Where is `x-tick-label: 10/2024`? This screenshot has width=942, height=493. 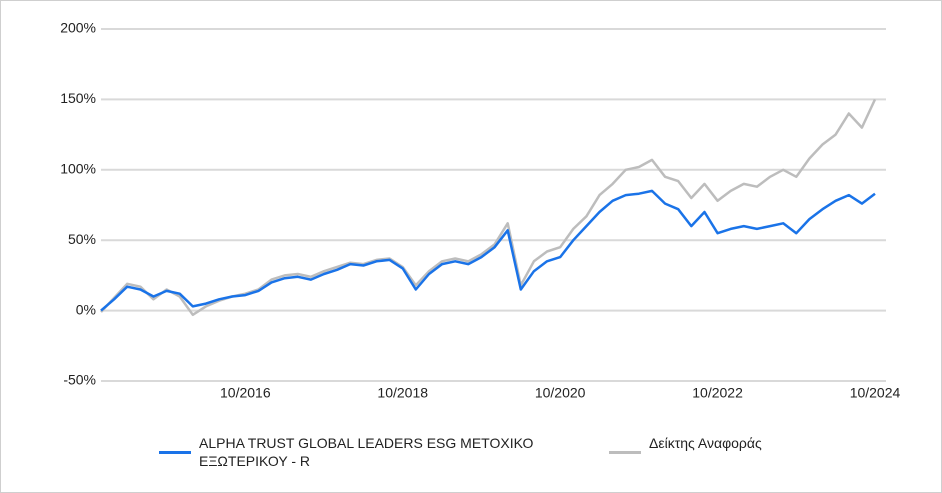
x-tick-label: 10/2024 is located at coordinates (875, 393).